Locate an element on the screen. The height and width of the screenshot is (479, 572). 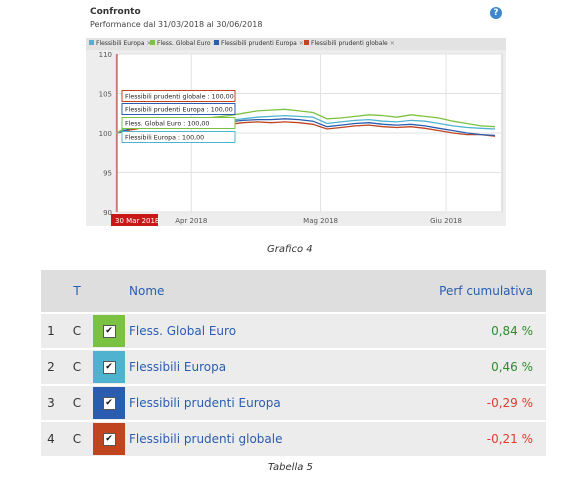
header-index is located at coordinates (51, 291).